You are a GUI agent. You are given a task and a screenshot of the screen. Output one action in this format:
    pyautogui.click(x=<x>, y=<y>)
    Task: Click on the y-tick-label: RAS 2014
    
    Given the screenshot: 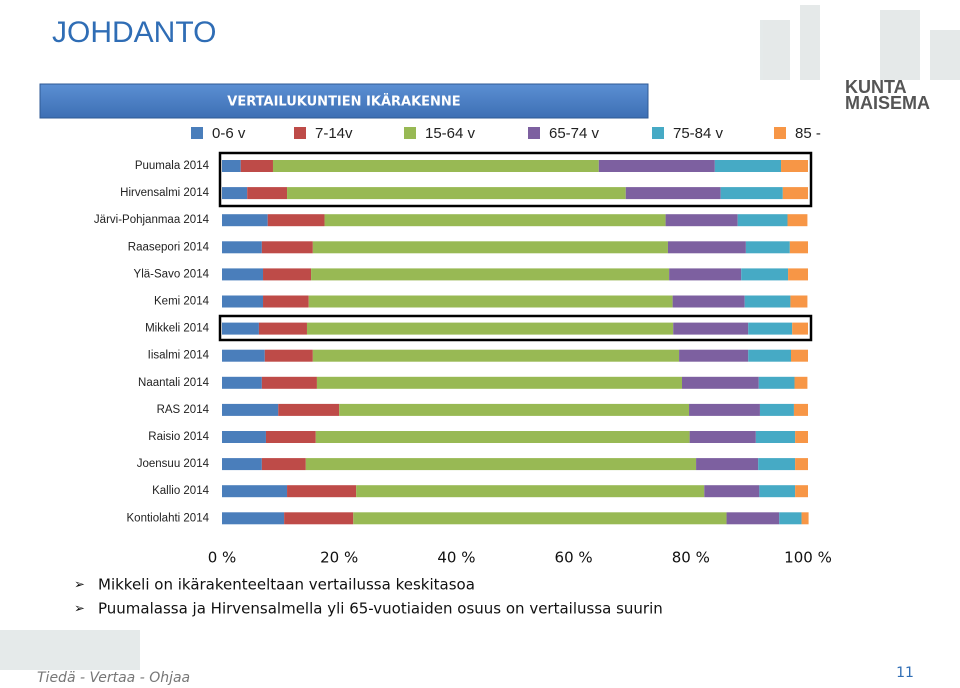 What is the action you would take?
    pyautogui.click(x=183, y=410)
    